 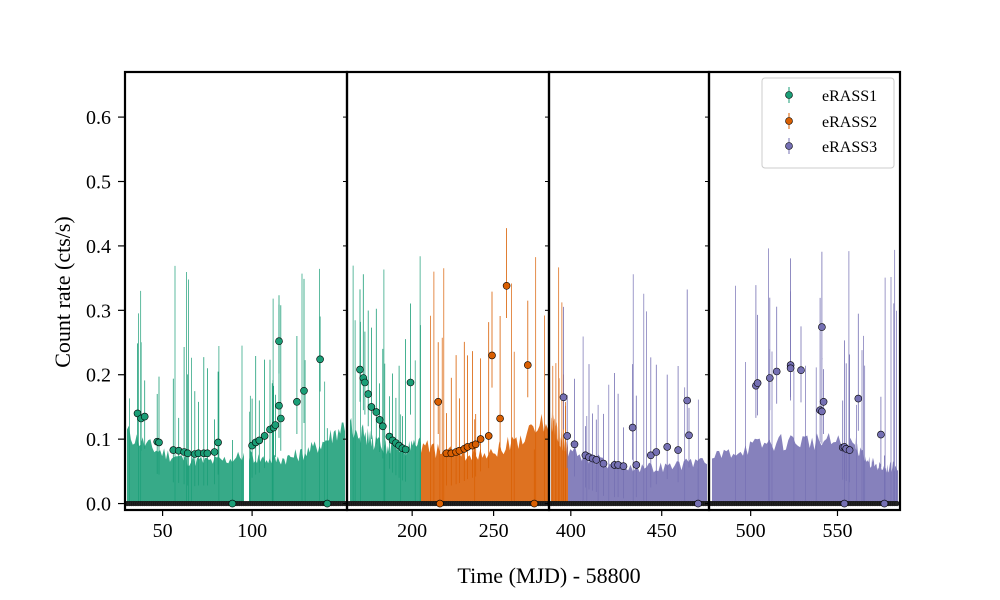 What do you see at coordinates (252, 531) in the screenshot?
I see `x-tick-label: 100` at bounding box center [252, 531].